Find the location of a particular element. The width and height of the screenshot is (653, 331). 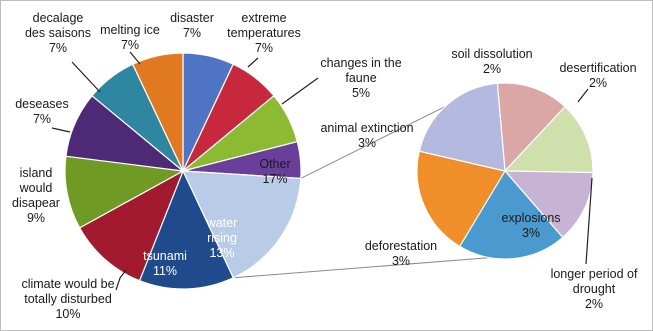

secondary-label-soil-dissolution: soil dissolution 2% is located at coordinates (491, 61).